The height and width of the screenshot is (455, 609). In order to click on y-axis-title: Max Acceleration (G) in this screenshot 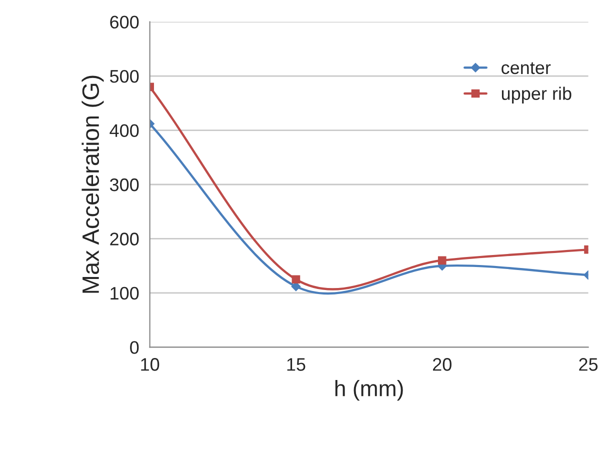, I will do `click(93, 184)`.